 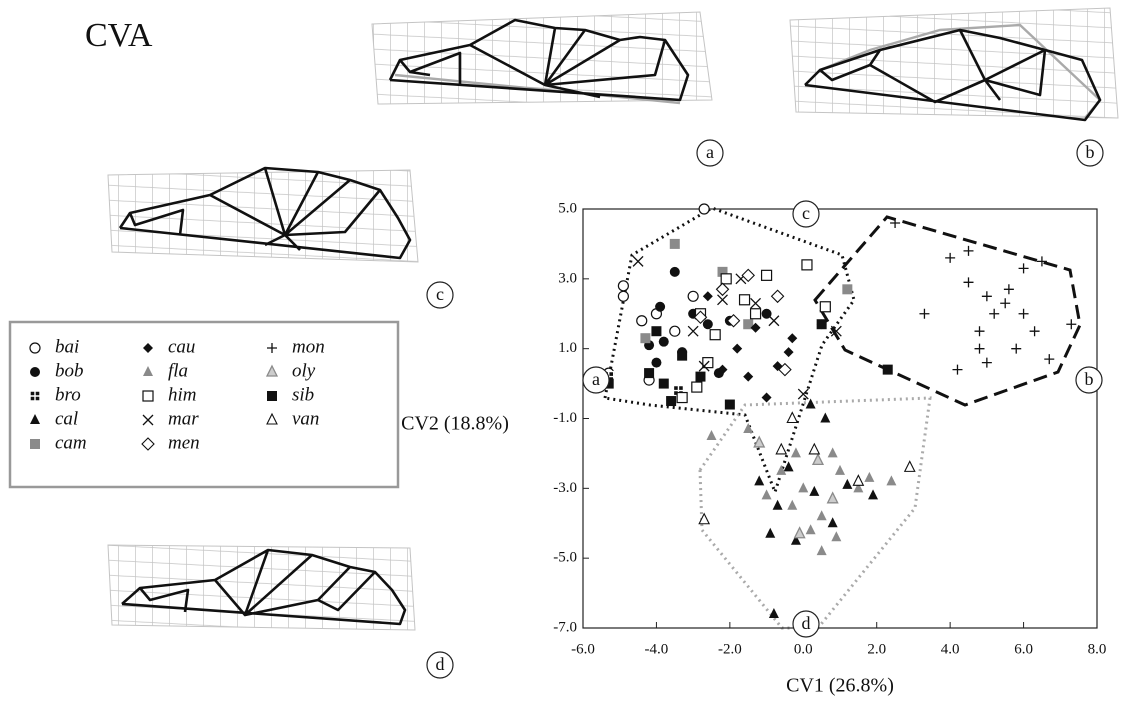 What do you see at coordinates (204, 404) in the screenshot?
I see `legend-box` at bounding box center [204, 404].